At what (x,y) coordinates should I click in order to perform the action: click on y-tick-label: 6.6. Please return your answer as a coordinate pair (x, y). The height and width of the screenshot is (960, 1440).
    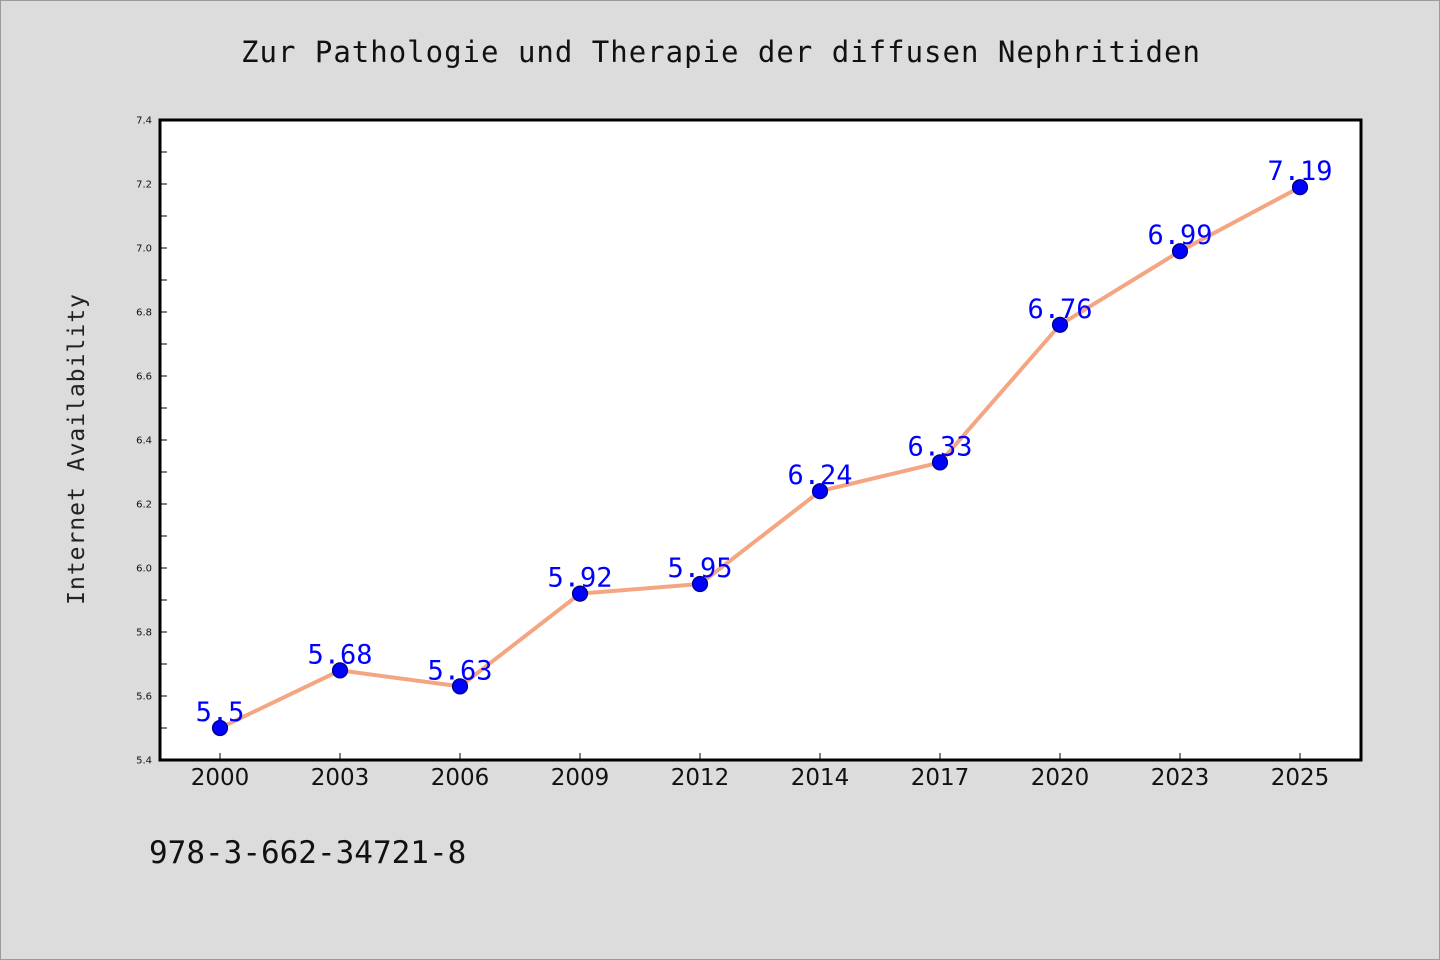
    Looking at the image, I should click on (144, 377).